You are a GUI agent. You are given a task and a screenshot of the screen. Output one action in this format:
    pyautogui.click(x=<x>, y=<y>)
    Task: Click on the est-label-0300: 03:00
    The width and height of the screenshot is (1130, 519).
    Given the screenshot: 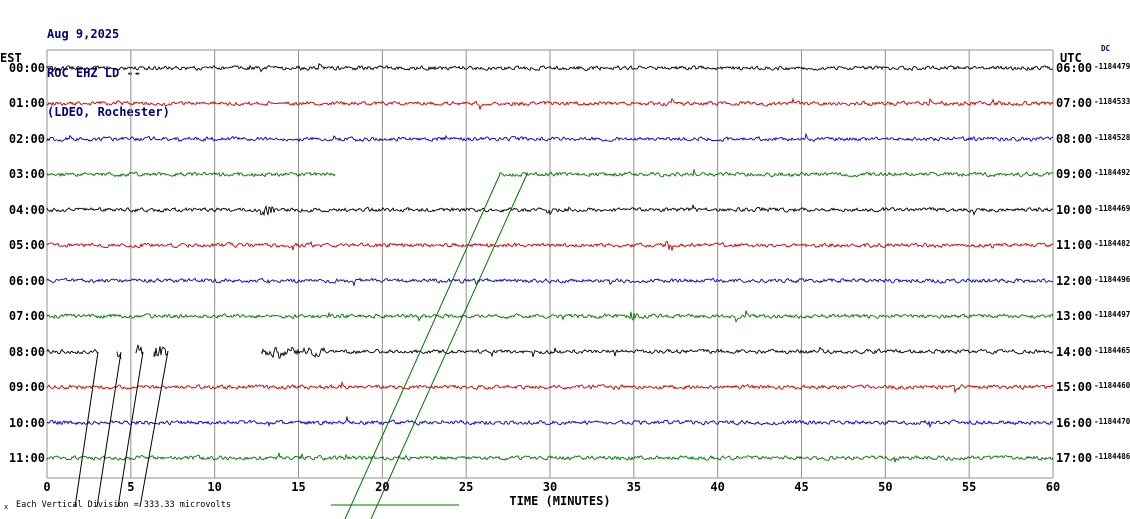 What is the action you would take?
    pyautogui.click(x=26, y=174)
    